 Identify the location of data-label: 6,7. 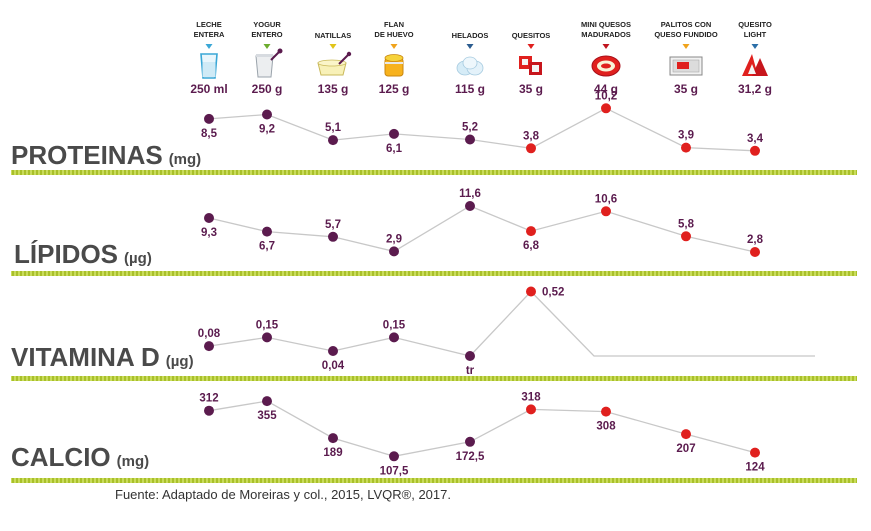
(267, 247).